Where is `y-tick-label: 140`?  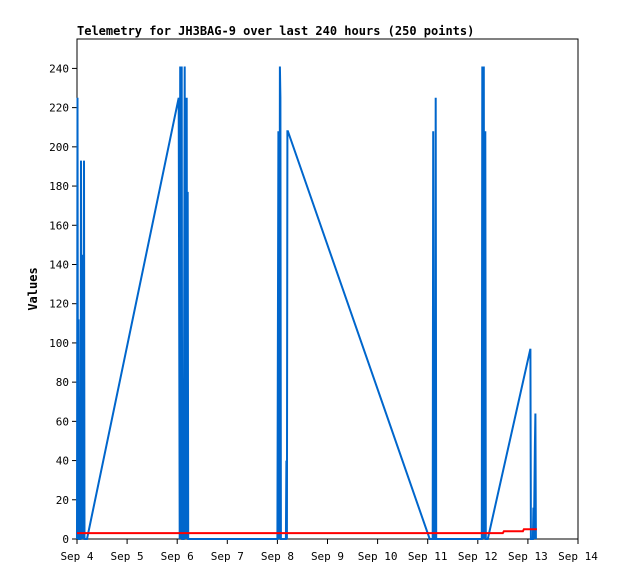 y-tick-label: 140 is located at coordinates (59, 264).